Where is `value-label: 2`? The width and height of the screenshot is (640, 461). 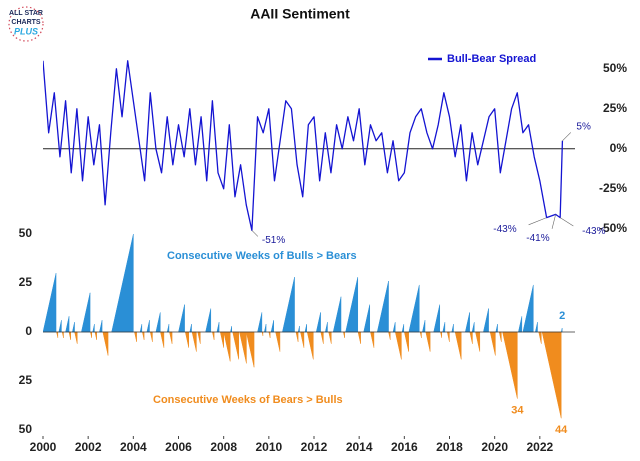 value-label: 2 is located at coordinates (562, 316).